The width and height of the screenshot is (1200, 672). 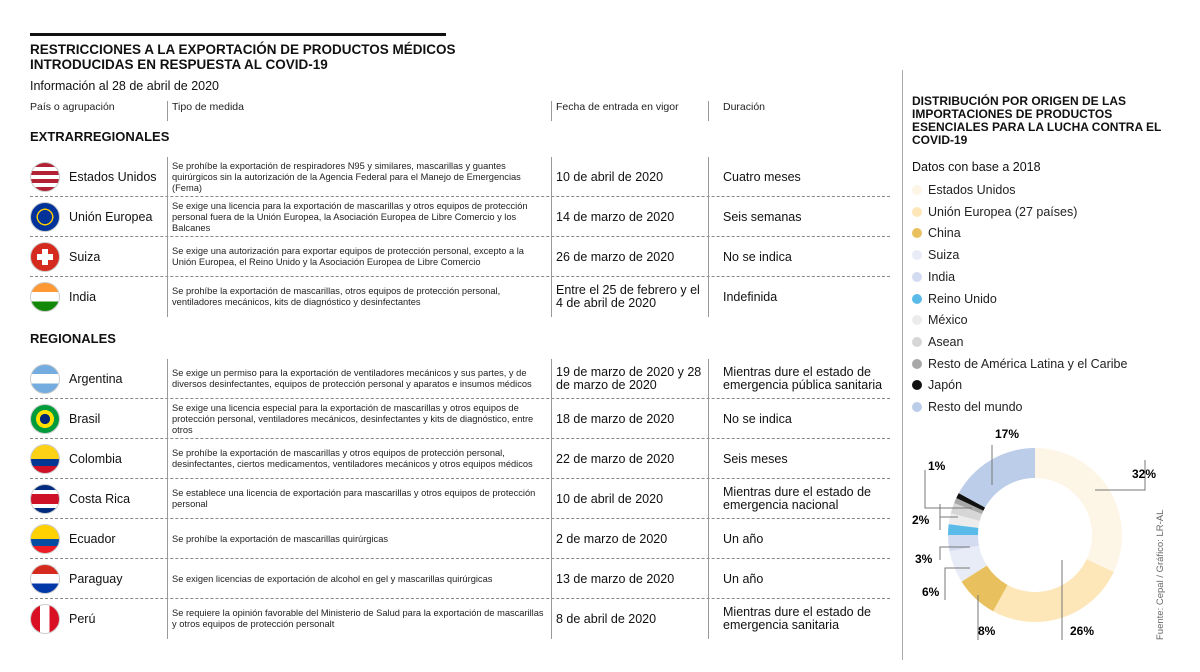 I want to click on legend-item: China, so click(x=936, y=233).